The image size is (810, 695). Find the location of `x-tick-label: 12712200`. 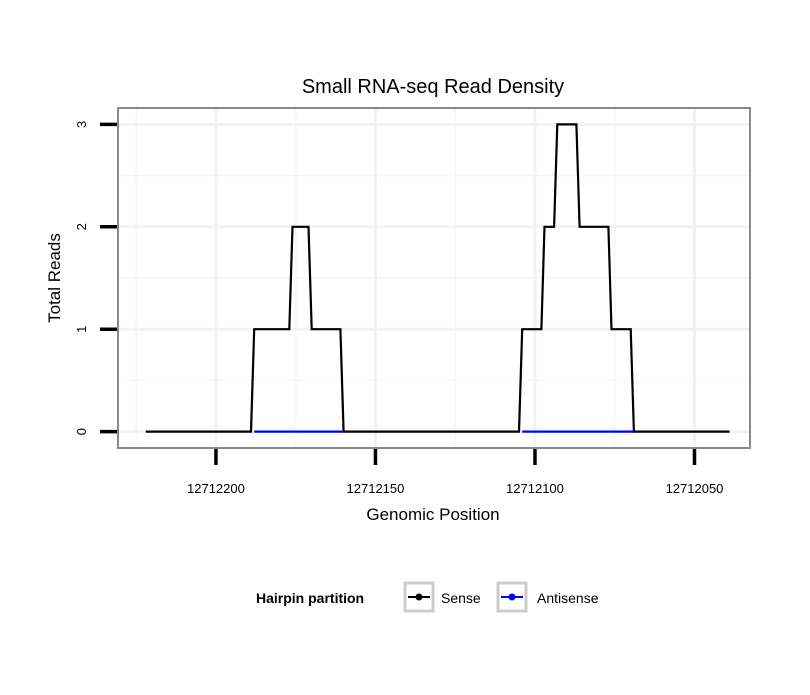

x-tick-label: 12712200 is located at coordinates (216, 488).